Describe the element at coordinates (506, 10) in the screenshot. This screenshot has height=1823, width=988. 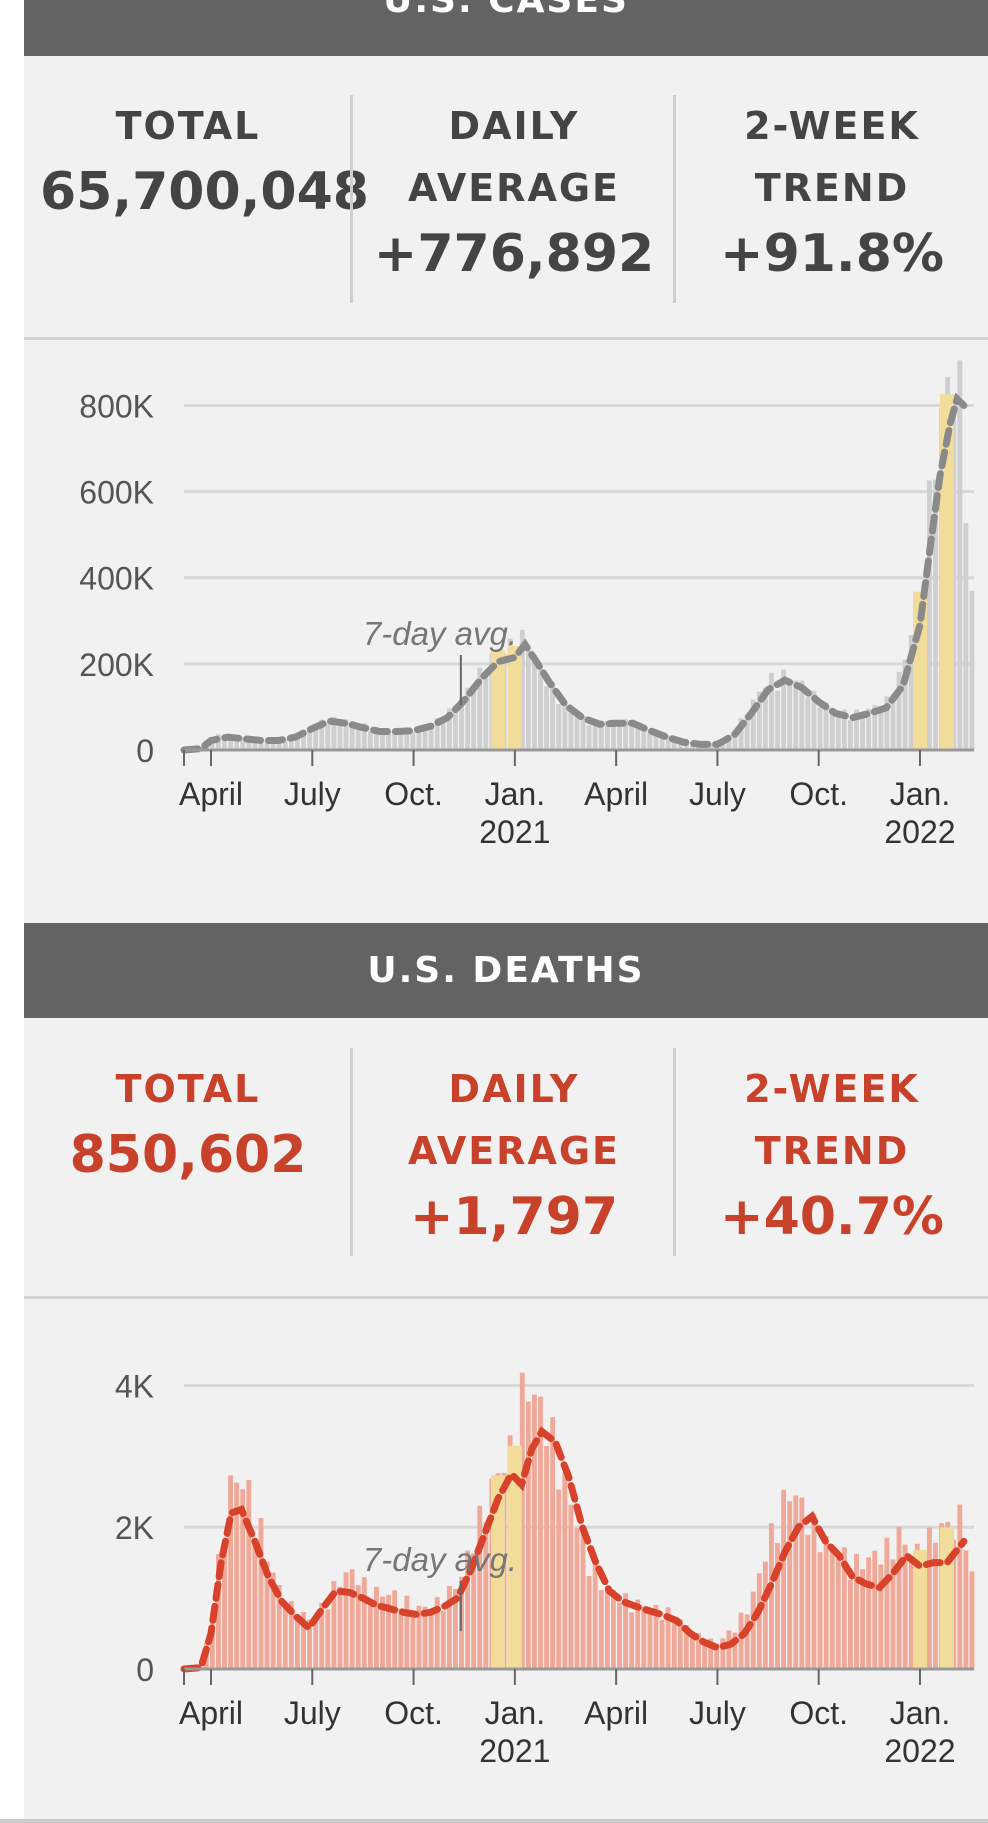
I see `cases-header-title: U.S. CASES` at that location.